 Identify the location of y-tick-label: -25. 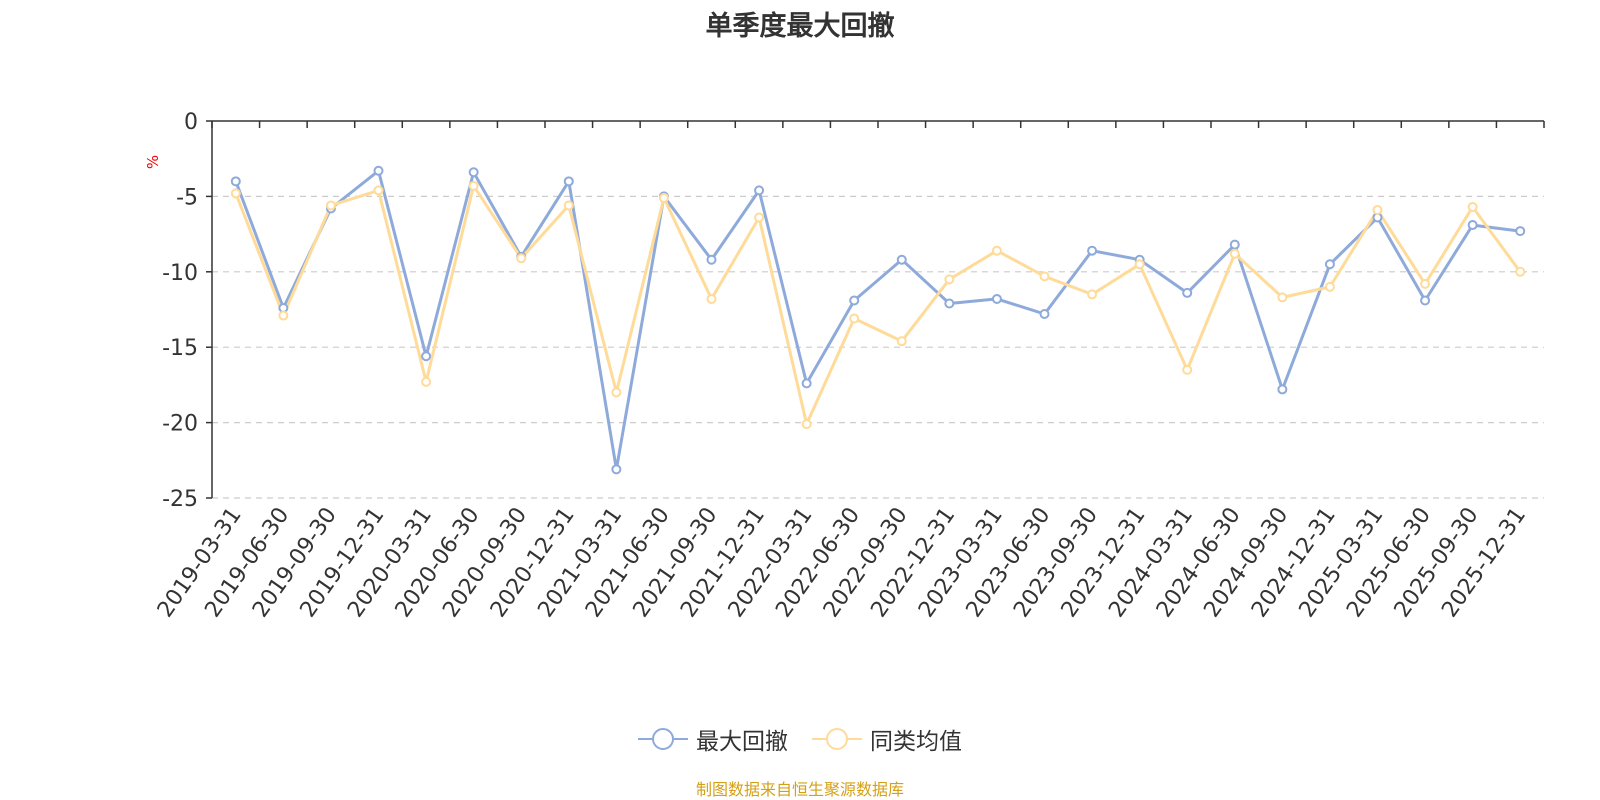
(180, 499).